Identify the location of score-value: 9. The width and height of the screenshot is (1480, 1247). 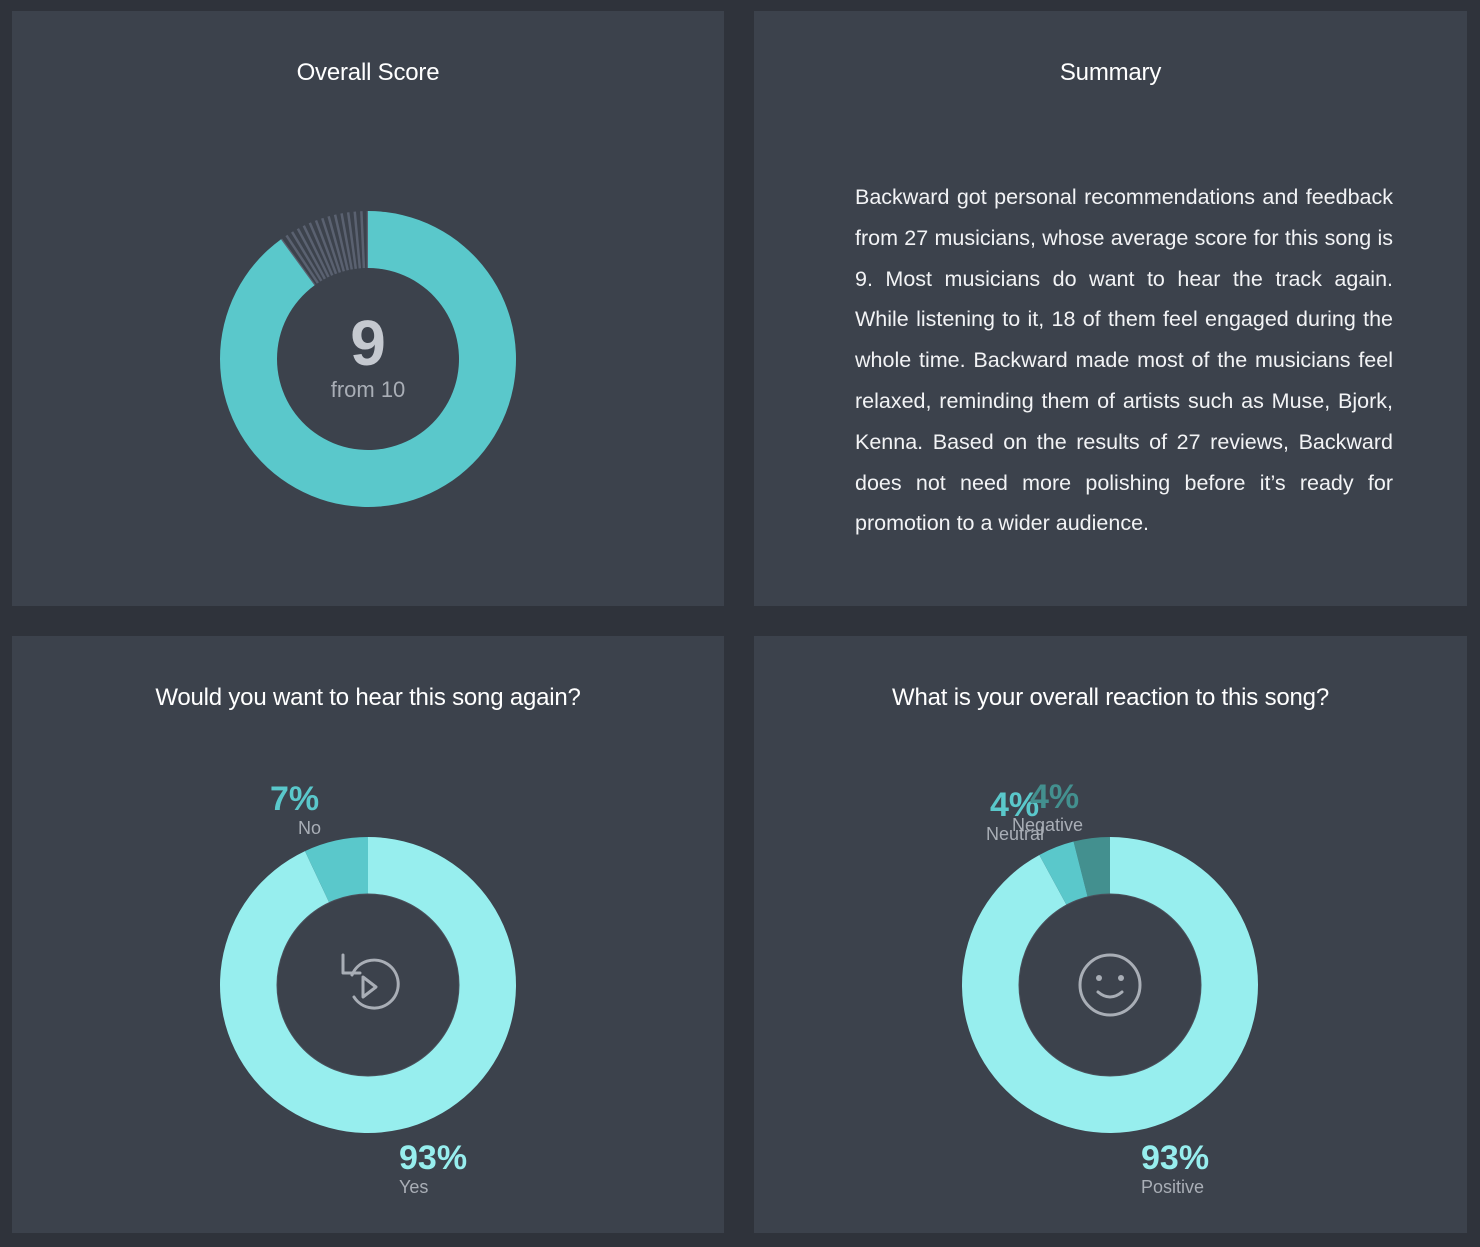
(368, 343).